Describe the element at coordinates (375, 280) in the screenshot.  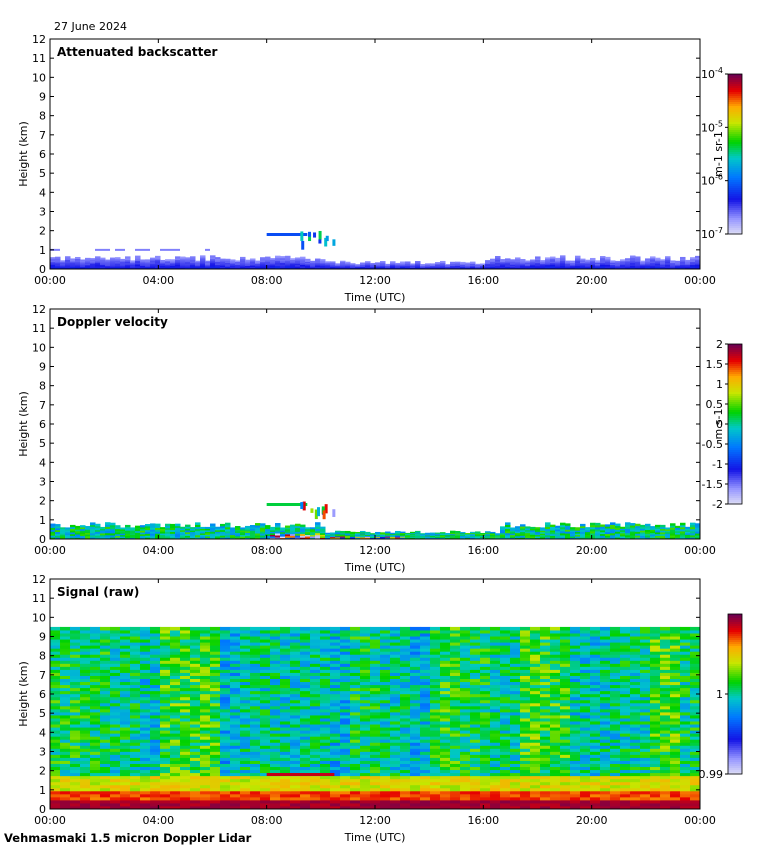
I see `x-tick-label: 12:00` at that location.